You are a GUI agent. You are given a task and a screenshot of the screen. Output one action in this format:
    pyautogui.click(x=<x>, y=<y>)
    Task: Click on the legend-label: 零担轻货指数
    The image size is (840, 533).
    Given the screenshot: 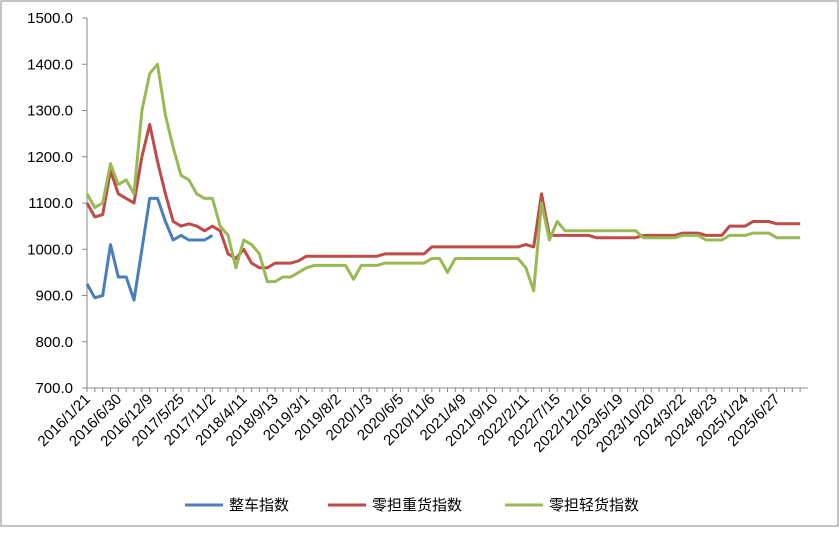 What is the action you would take?
    pyautogui.click(x=594, y=505)
    